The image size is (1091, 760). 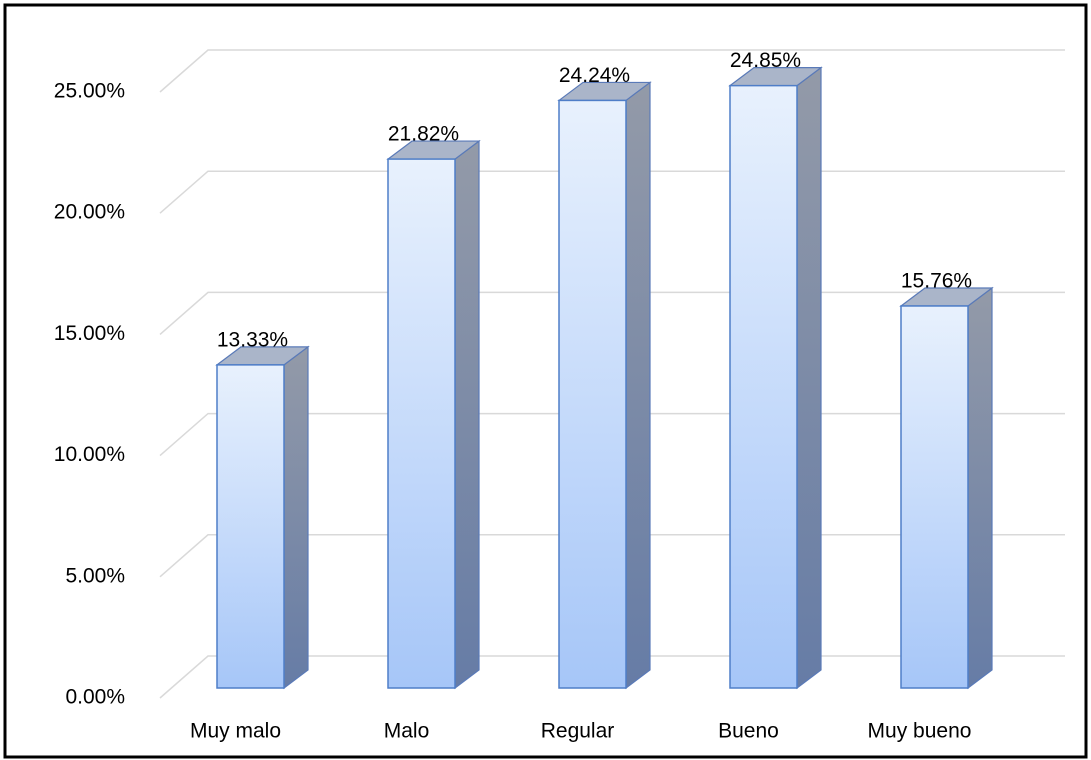 I want to click on value-label: 13.33%, so click(x=252, y=339).